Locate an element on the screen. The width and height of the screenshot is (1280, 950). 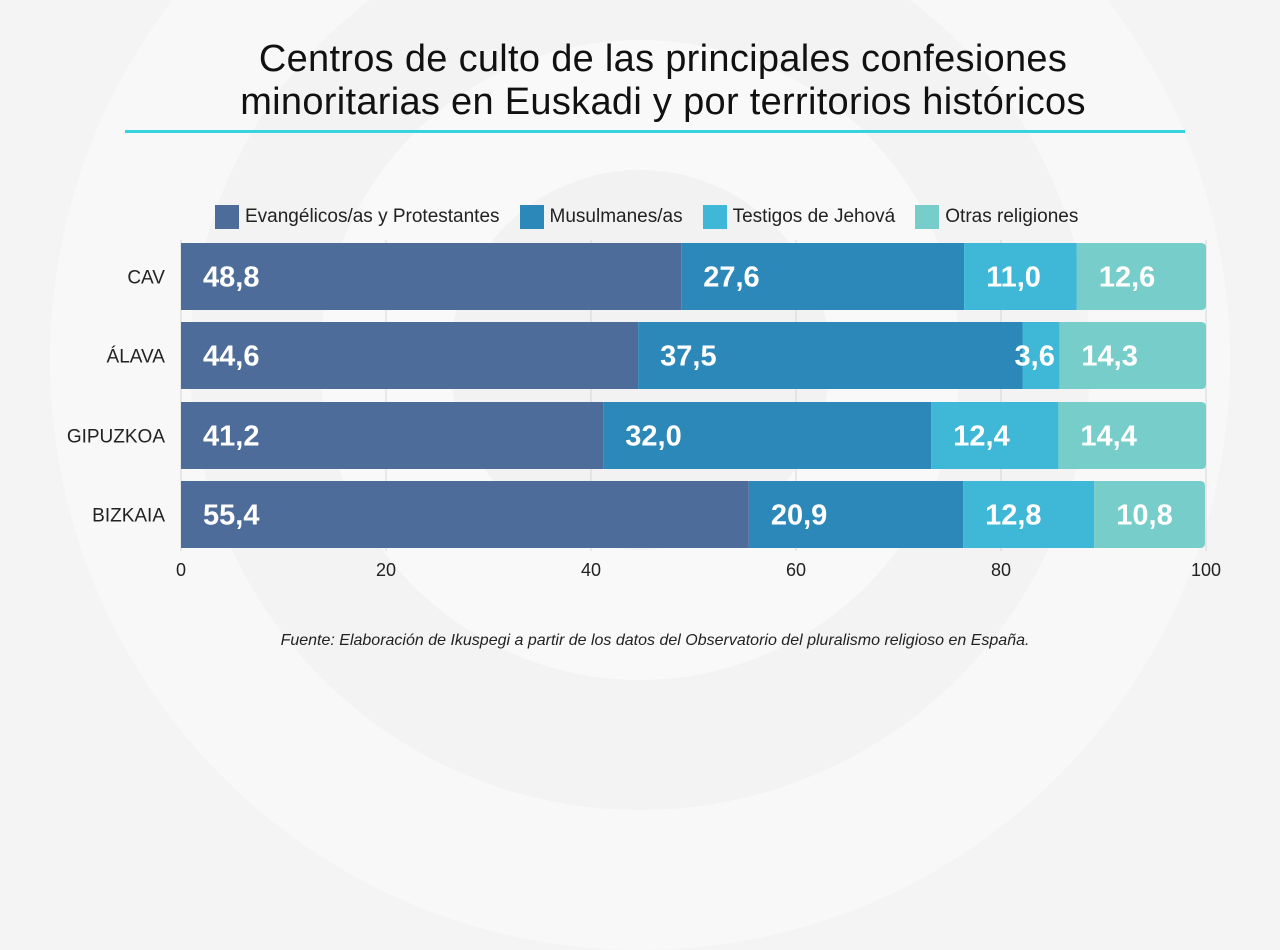
data-label: 12,6 is located at coordinates (1127, 278).